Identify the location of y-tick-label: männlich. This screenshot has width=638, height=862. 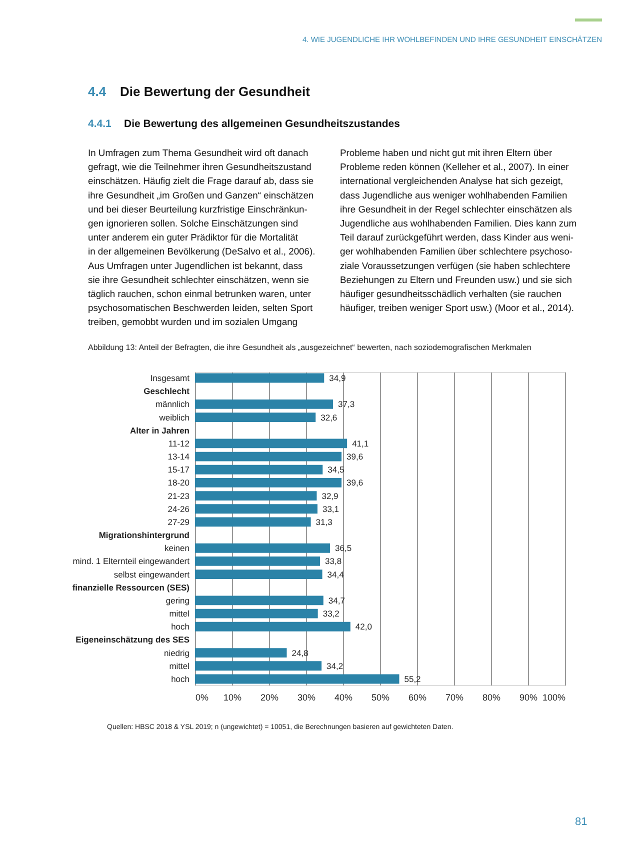
(172, 404).